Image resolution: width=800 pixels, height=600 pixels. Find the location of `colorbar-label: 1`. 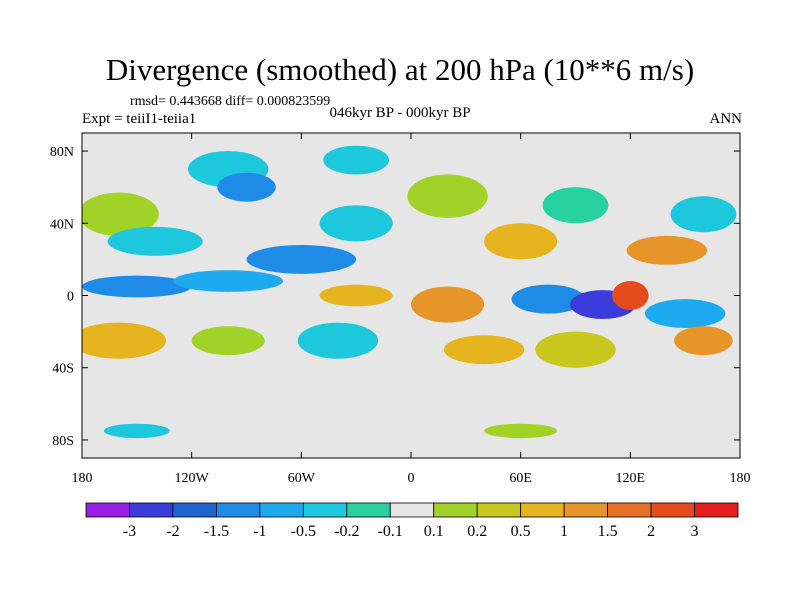

colorbar-label: 1 is located at coordinates (564, 531).